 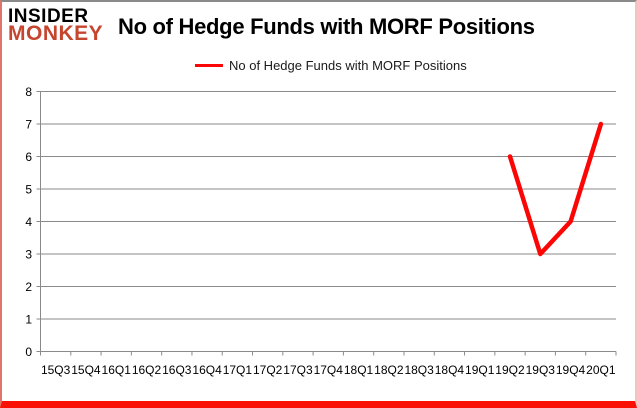 What do you see at coordinates (56, 33) in the screenshot?
I see `logo-line2: MONKEY` at bounding box center [56, 33].